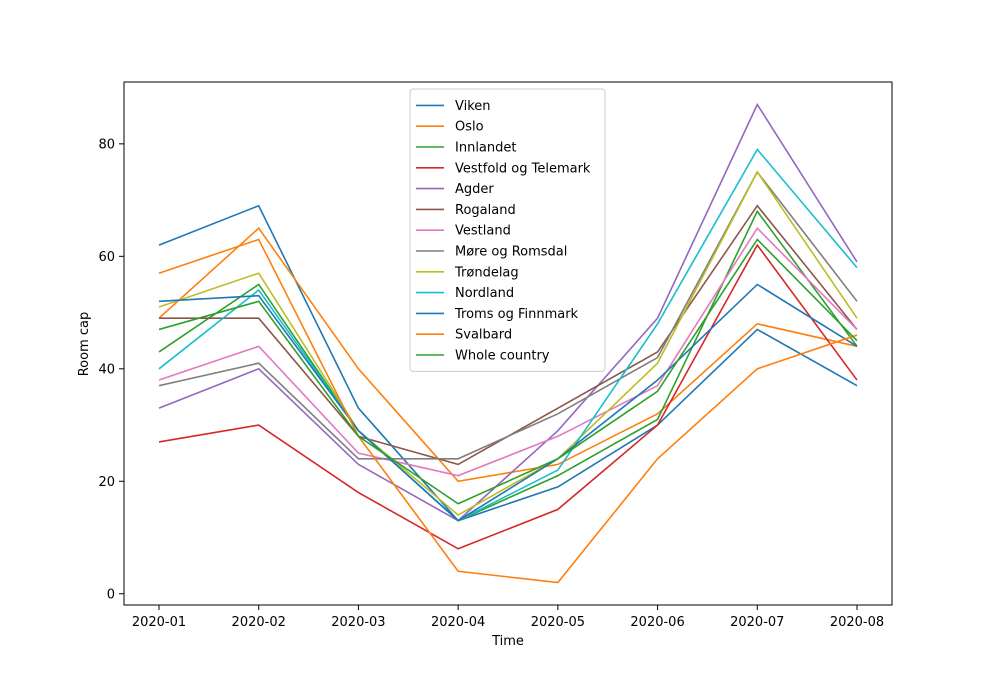 This screenshot has height=684, width=991. I want to click on x-tick-label: 2020-04, so click(458, 622).